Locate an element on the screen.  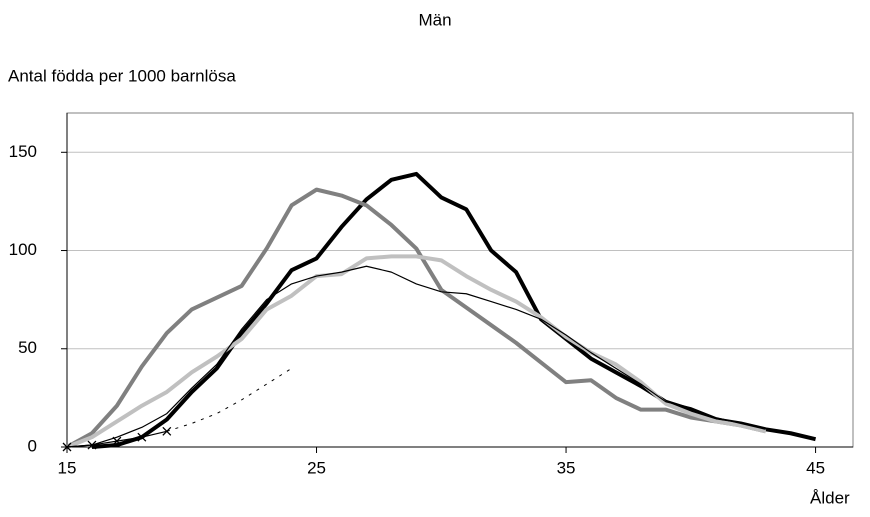
y-tick-label: 0 is located at coordinates (32, 445).